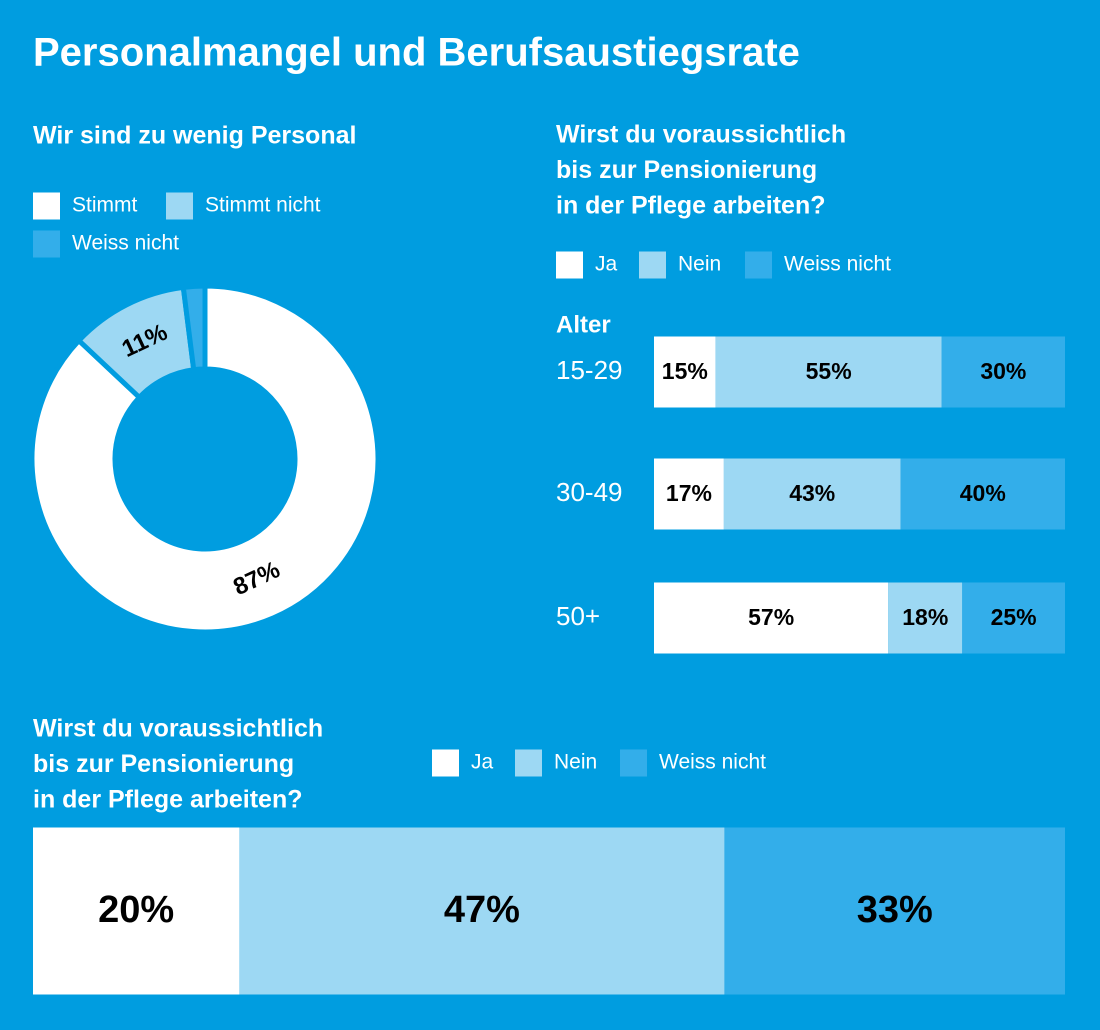 Image resolution: width=1100 pixels, height=1030 pixels. What do you see at coordinates (589, 492) in the screenshot?
I see `category-label: 30-49` at bounding box center [589, 492].